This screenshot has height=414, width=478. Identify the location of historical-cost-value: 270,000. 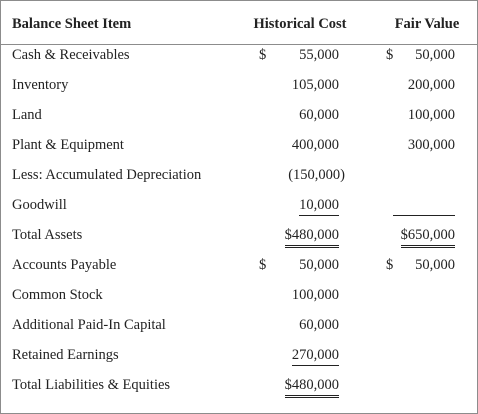
(299, 356).